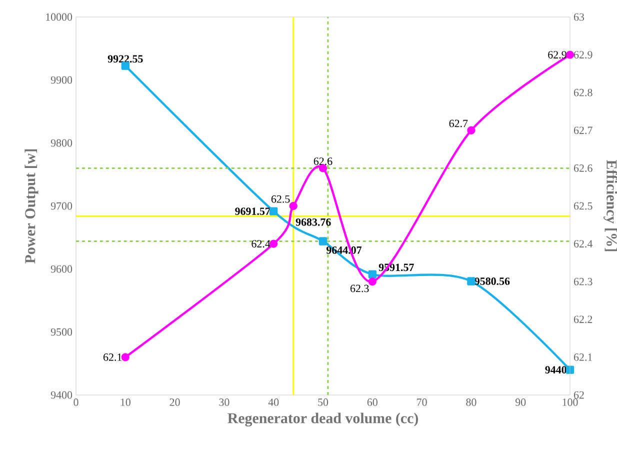 The height and width of the screenshot is (456, 617). I want to click on x-axis-title: Regenerator dead volume (cc), so click(323, 419).